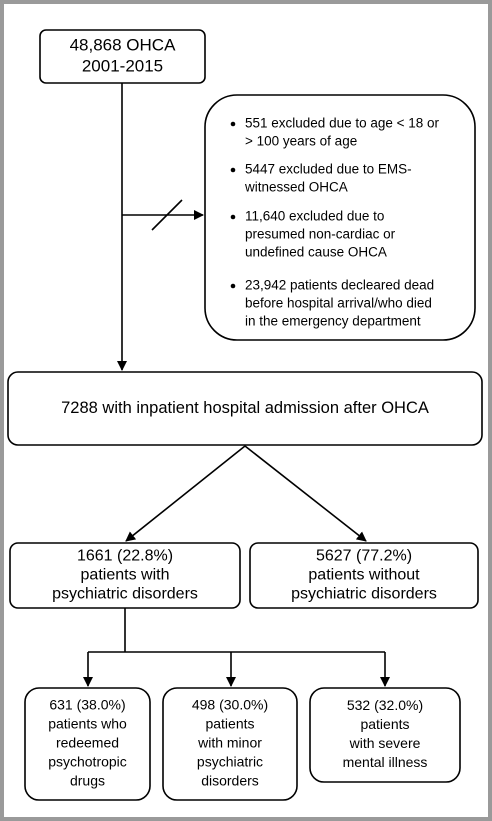 The image size is (492, 821). Describe the element at coordinates (87, 762) in the screenshot. I see `node-text: psychotropic` at that location.